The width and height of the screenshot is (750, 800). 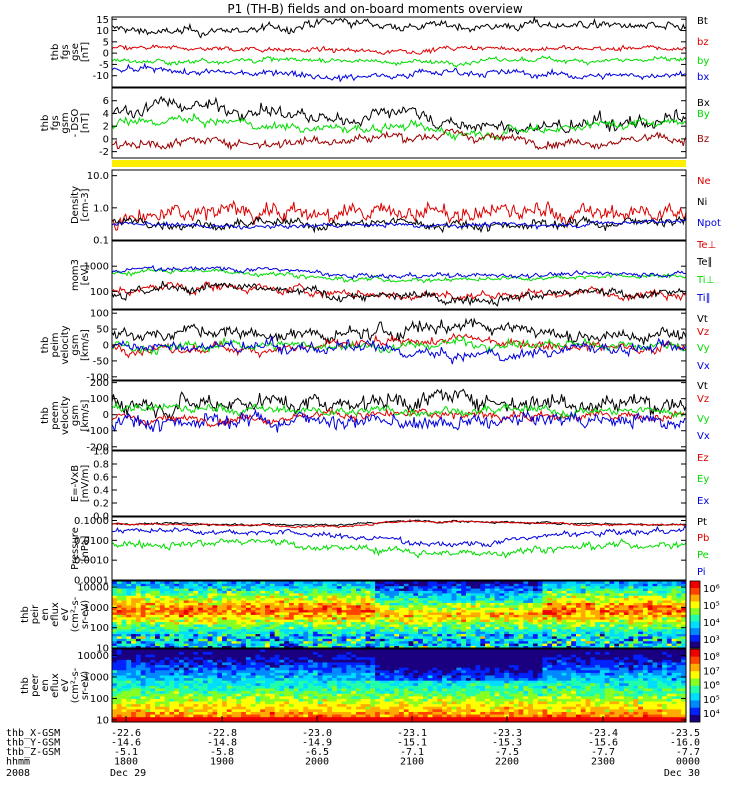 What do you see at coordinates (104, 152) in the screenshot?
I see `y-tick-label: -2` at bounding box center [104, 152].